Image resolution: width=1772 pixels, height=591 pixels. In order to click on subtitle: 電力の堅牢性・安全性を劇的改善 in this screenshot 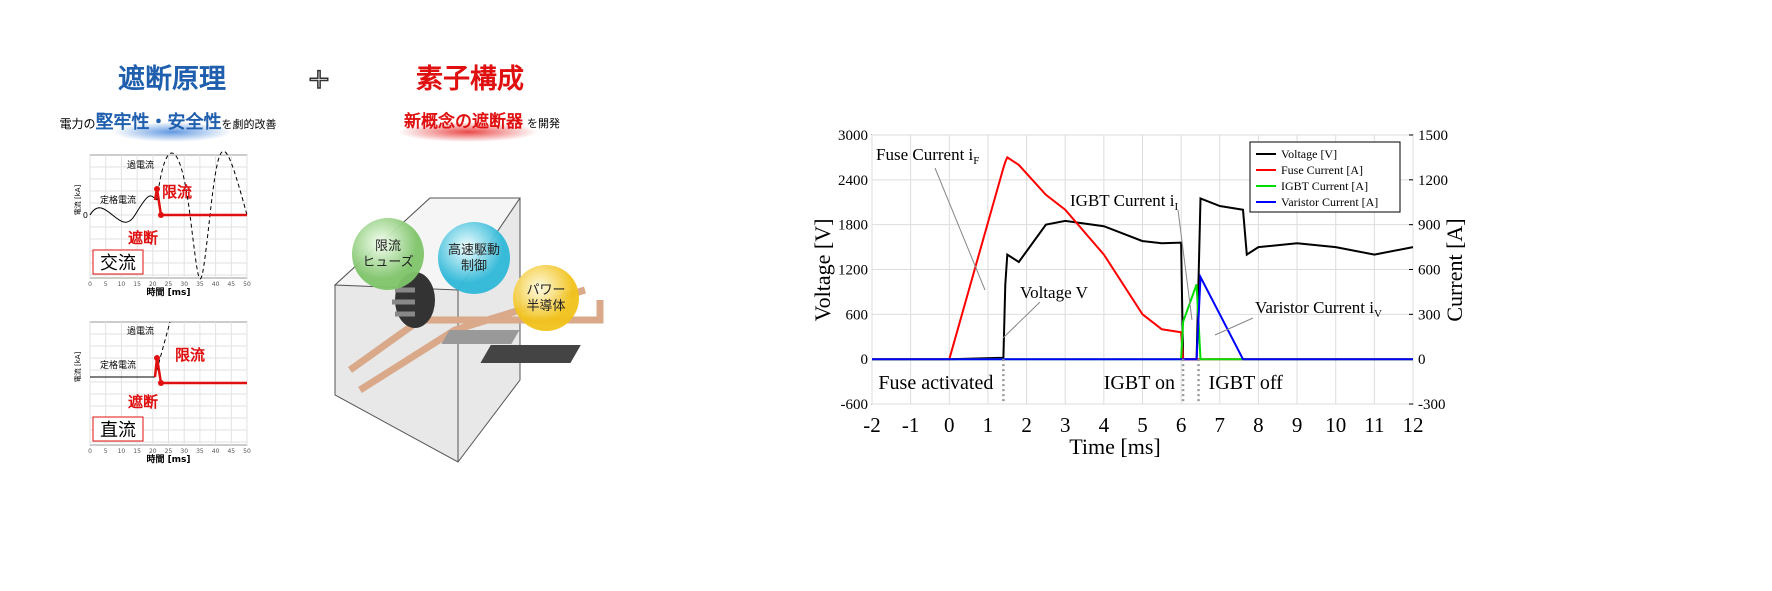, I will do `click(167, 122)`.